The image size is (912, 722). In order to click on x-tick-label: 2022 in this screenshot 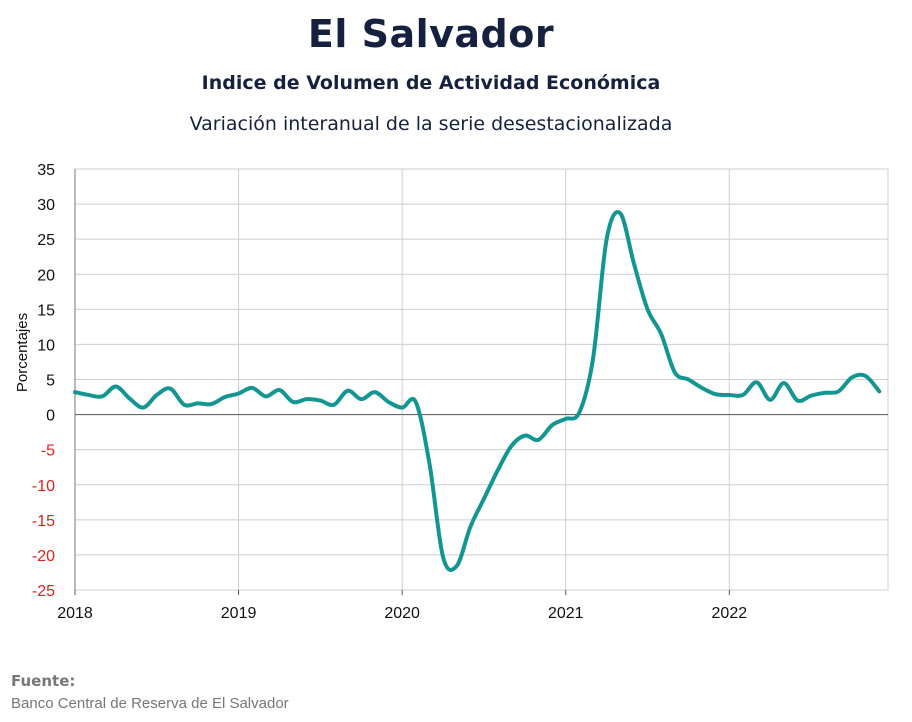, I will do `click(730, 613)`.